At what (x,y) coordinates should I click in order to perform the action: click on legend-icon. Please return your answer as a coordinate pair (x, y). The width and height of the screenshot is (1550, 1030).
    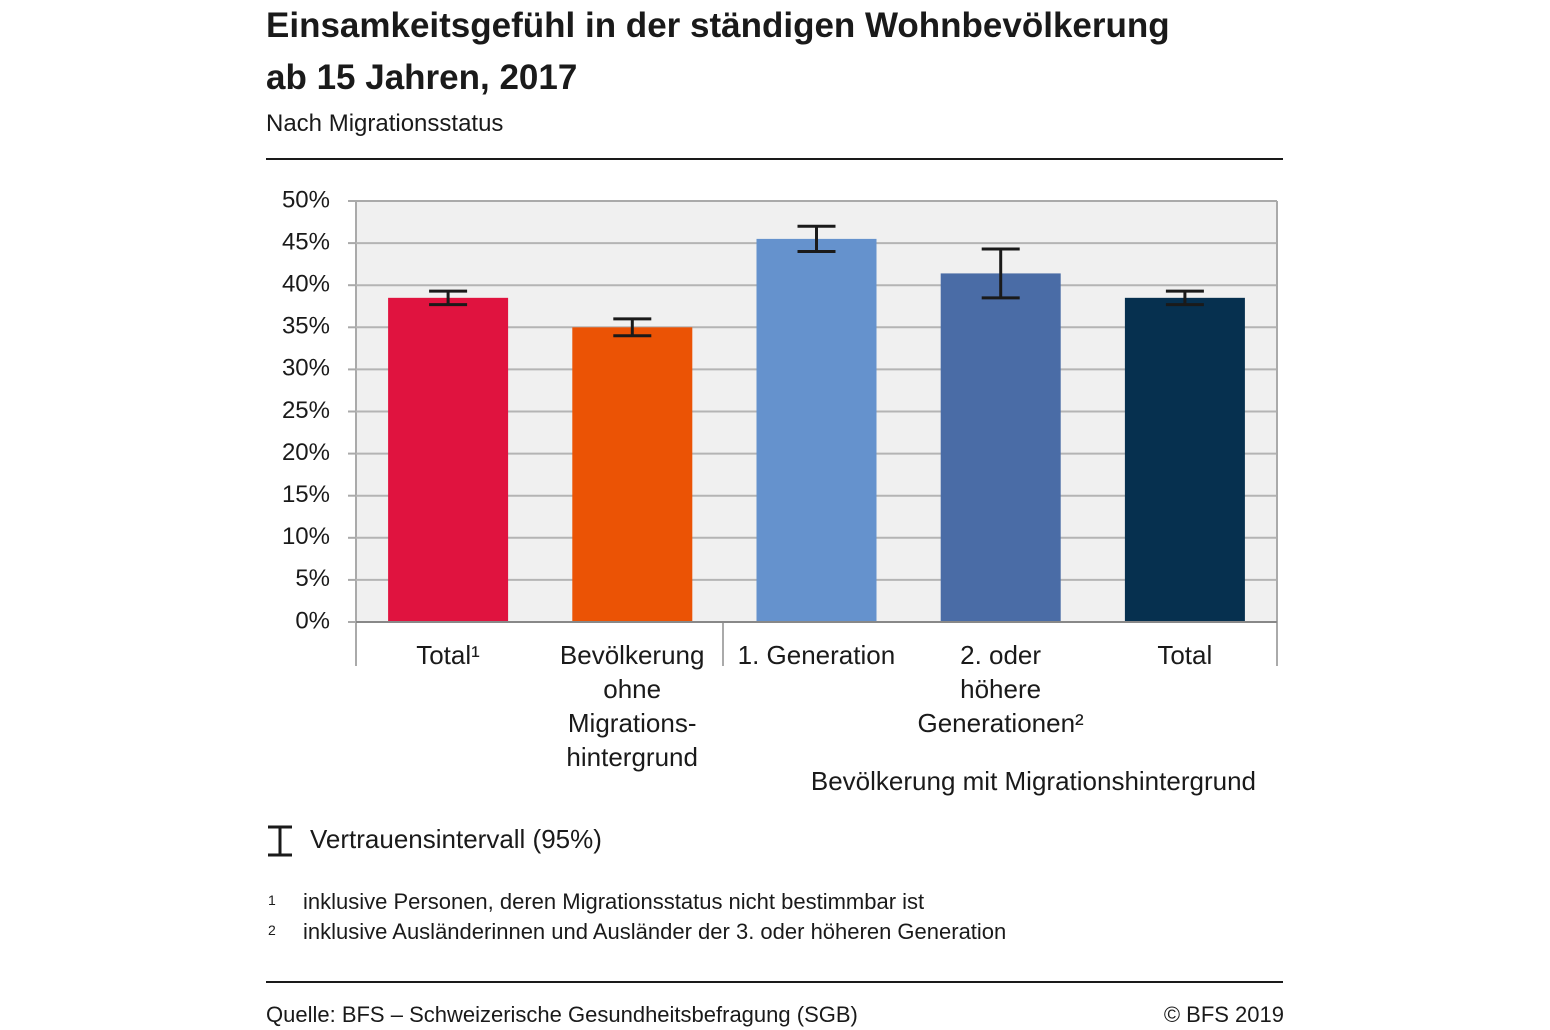
    Looking at the image, I should click on (280, 841).